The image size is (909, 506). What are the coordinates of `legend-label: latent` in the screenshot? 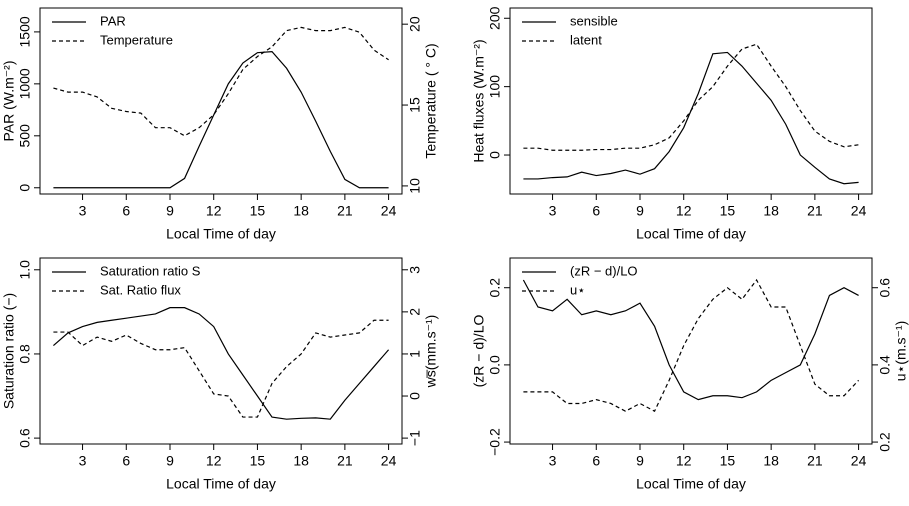 It's located at (586, 39).